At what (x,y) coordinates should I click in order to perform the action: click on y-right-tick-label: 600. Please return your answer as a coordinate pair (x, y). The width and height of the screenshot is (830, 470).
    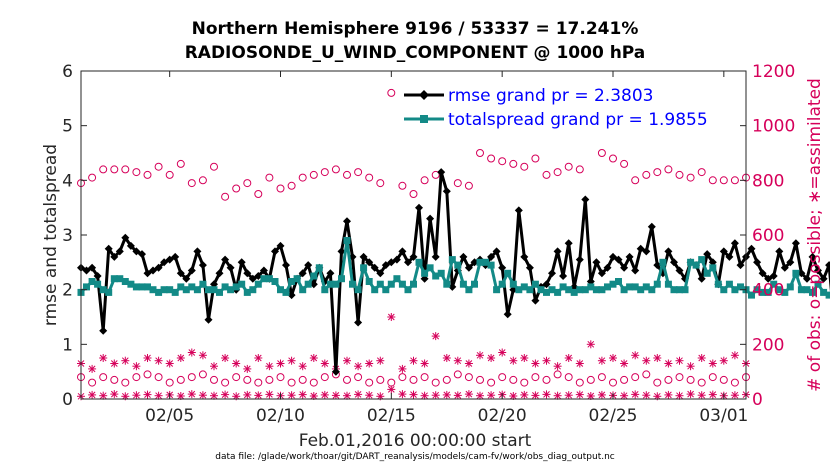
    Looking at the image, I should click on (768, 236).